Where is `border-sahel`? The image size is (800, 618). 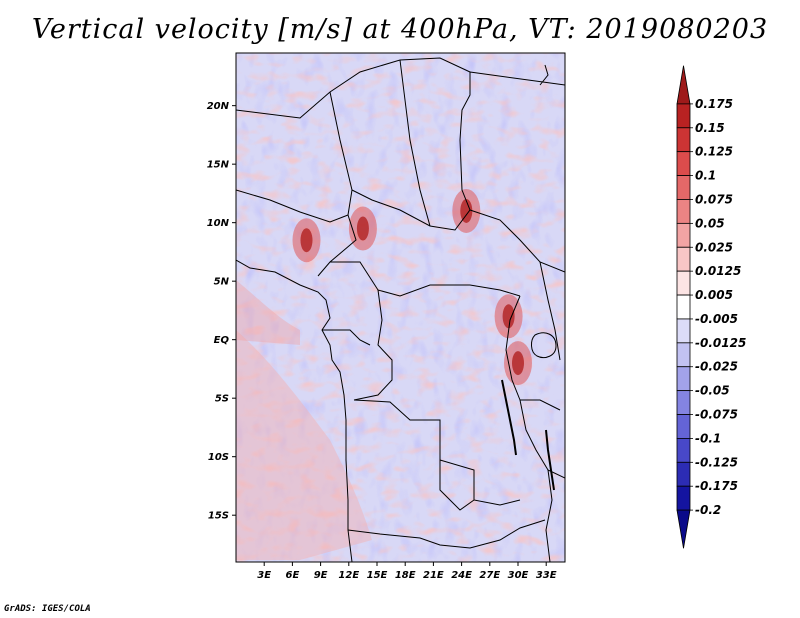
border-sahel is located at coordinates (353, 134).